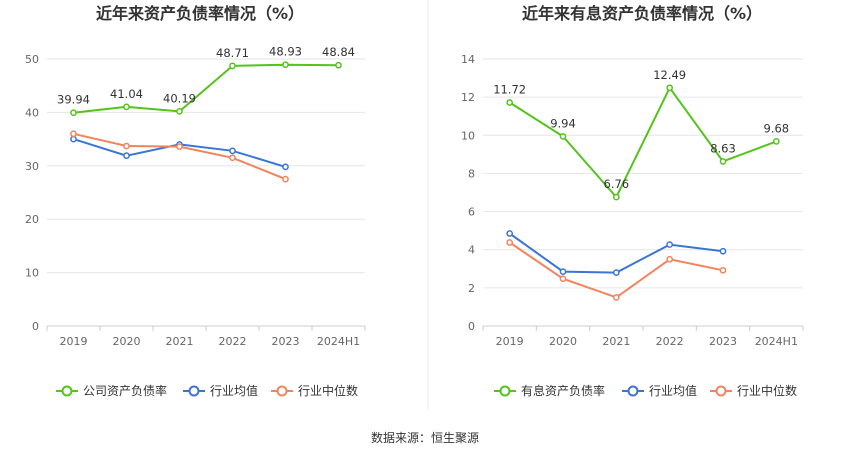 Image resolution: width=850 pixels, height=459 pixels. I want to click on series-line-blue, so click(616, 253).